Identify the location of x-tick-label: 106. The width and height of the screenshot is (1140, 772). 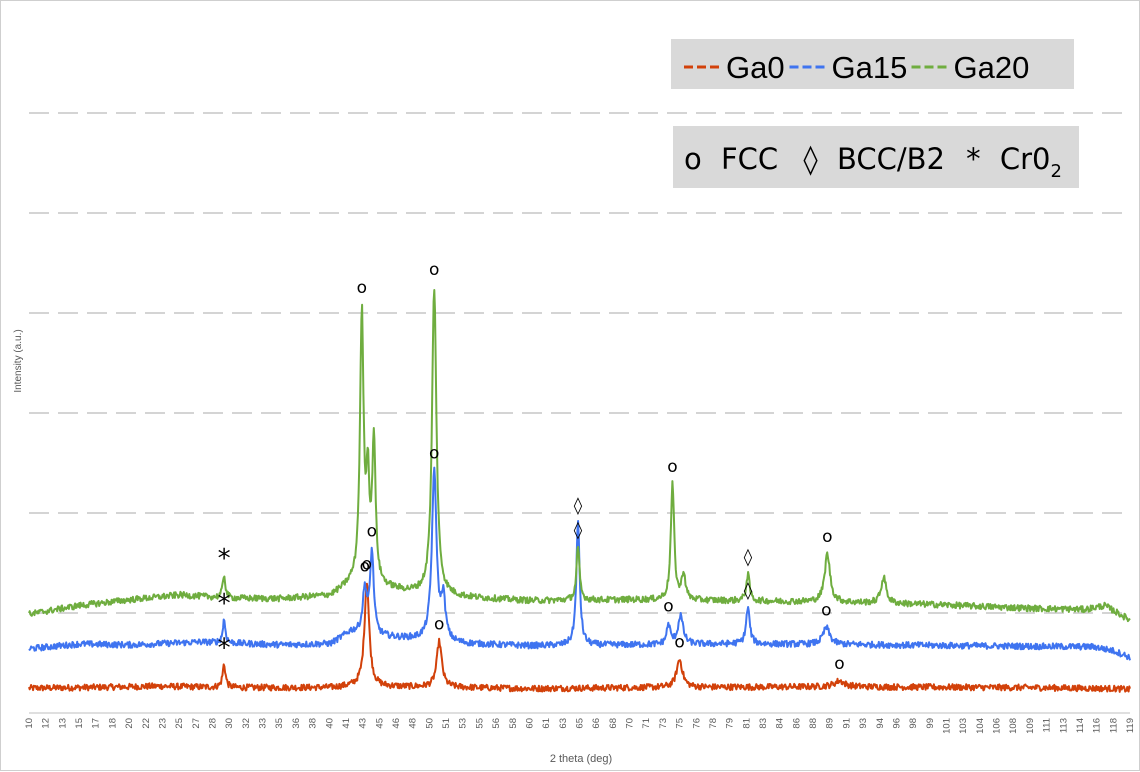
(997, 726).